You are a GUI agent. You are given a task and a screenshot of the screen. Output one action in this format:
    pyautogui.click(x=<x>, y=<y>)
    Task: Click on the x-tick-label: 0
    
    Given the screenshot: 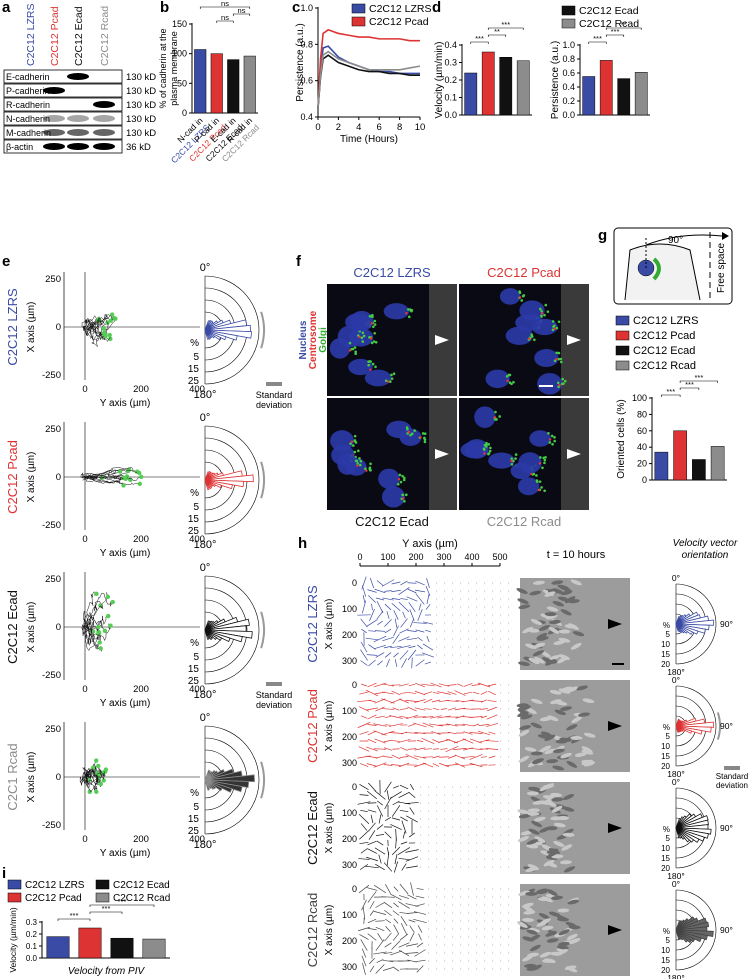 What is the action you would take?
    pyautogui.click(x=84, y=539)
    